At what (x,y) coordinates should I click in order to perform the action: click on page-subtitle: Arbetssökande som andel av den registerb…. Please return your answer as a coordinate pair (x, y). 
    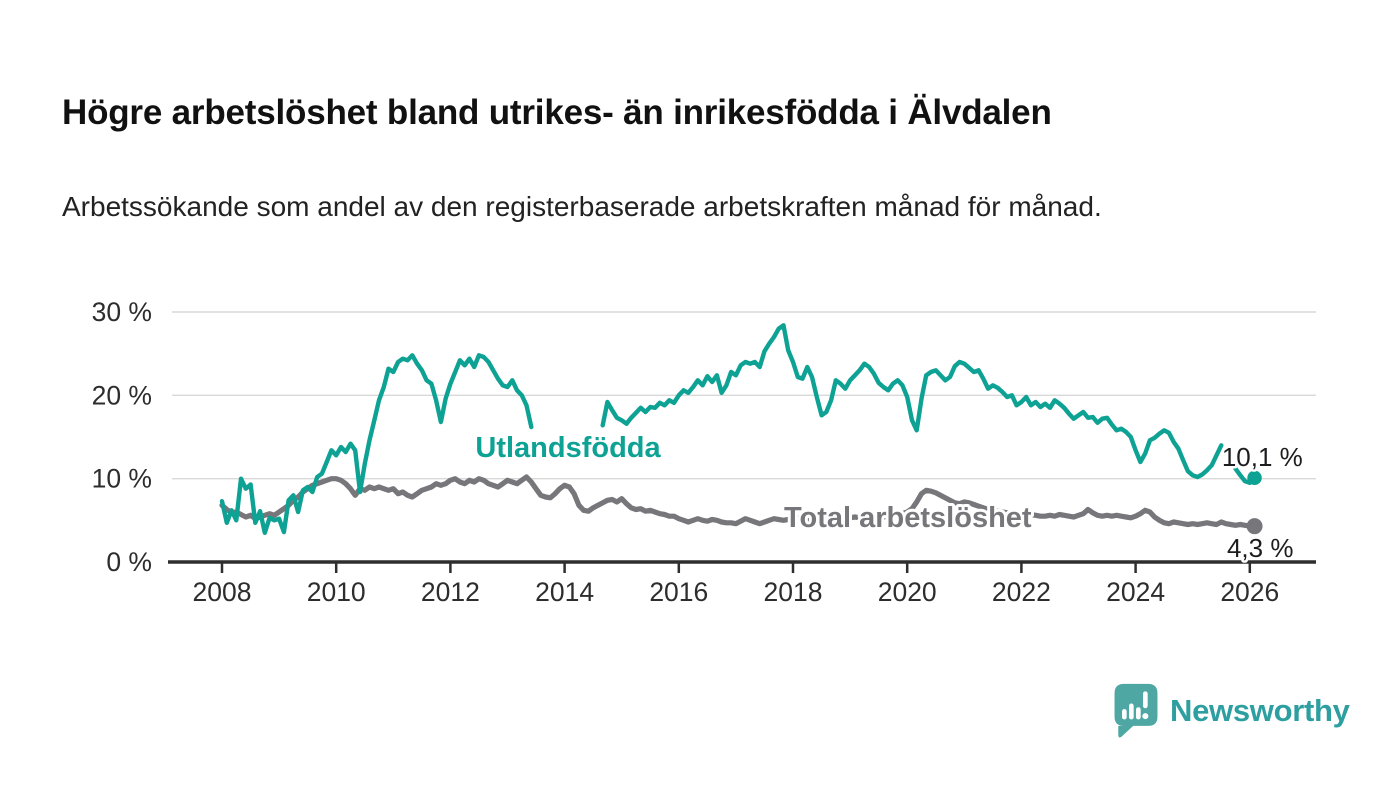
    Looking at the image, I should click on (582, 206).